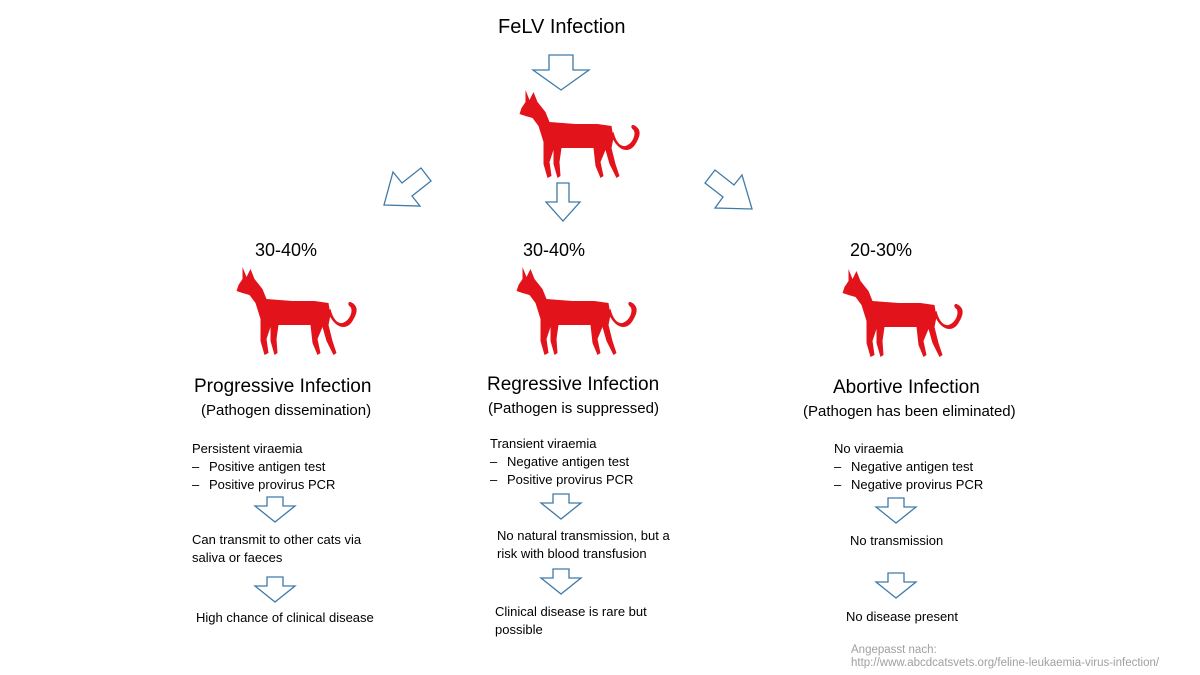 The width and height of the screenshot is (1200, 675). What do you see at coordinates (909, 411) in the screenshot?
I see `infection-type-subtitle: (Pathogen has been eliminated)` at bounding box center [909, 411].